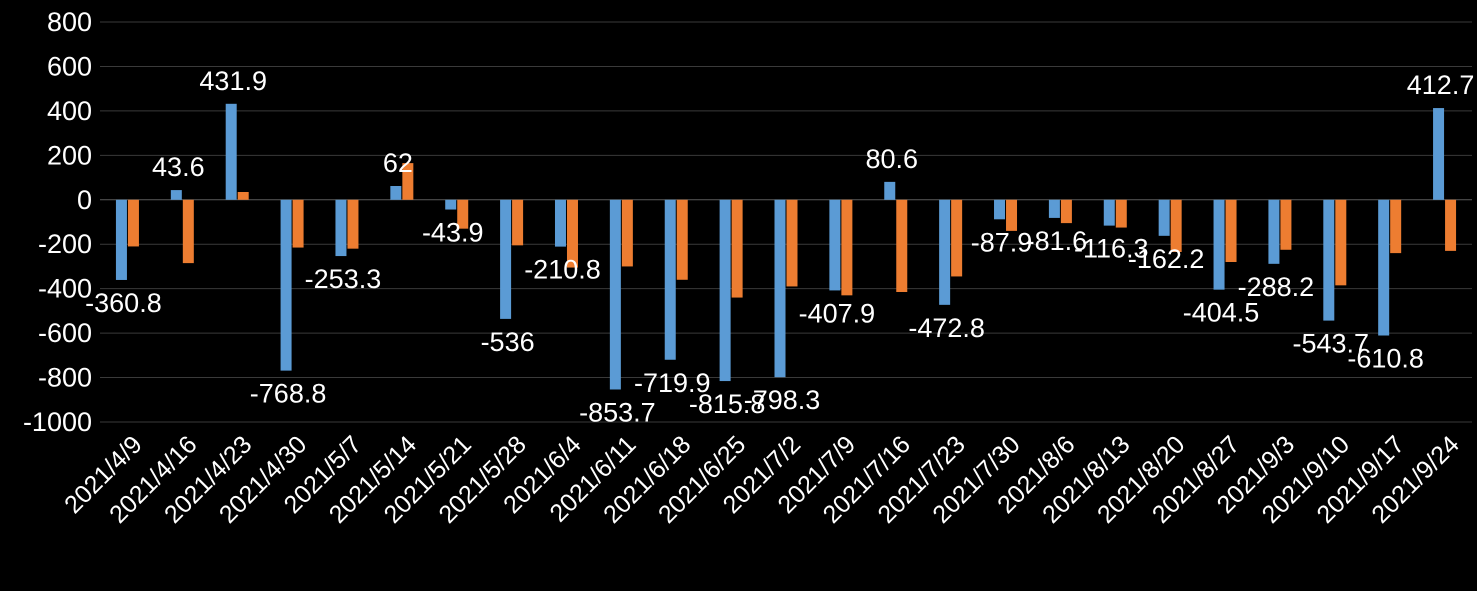 The height and width of the screenshot is (591, 1477). What do you see at coordinates (65, 333) in the screenshot?
I see `y-tick-label: -600` at bounding box center [65, 333].